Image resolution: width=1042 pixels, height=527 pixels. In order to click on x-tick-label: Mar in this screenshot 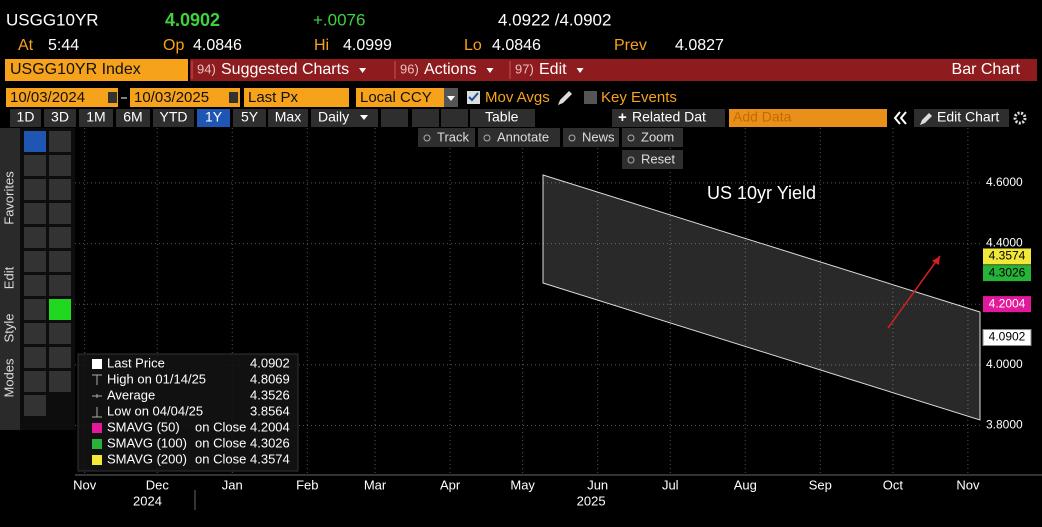, I will do `click(375, 484)`.